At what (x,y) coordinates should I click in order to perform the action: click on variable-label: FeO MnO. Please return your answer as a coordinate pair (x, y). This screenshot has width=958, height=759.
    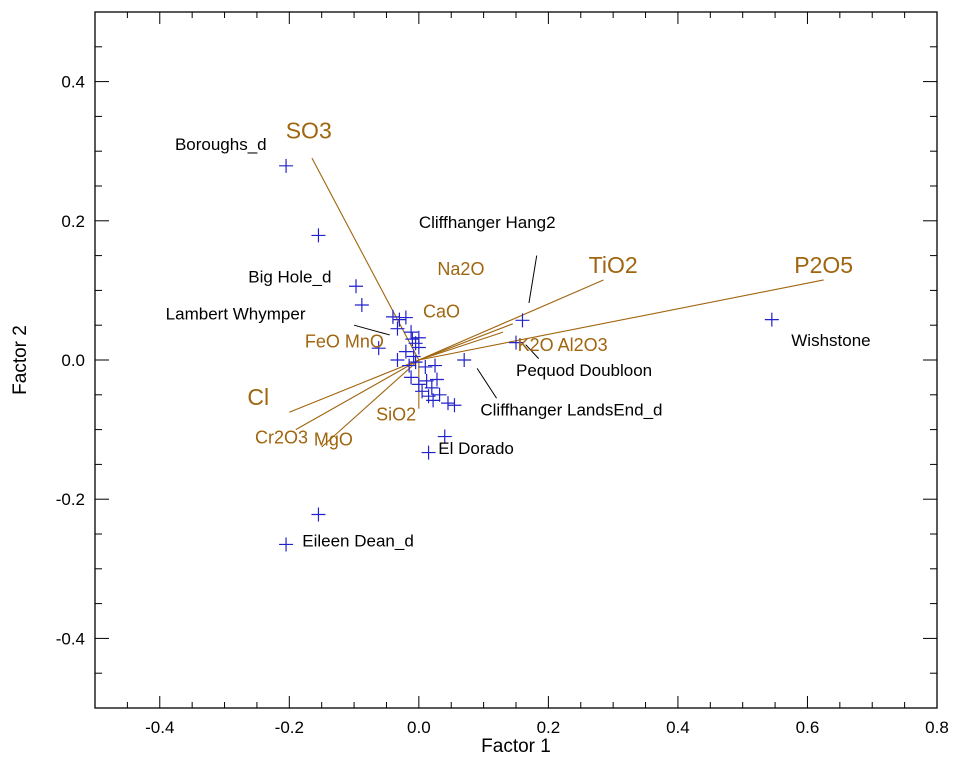
    Looking at the image, I should click on (344, 341).